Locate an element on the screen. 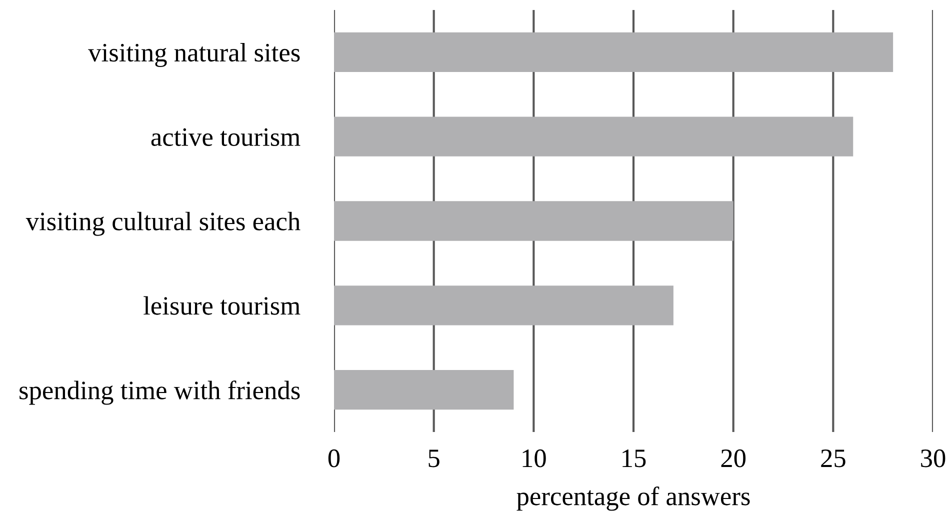 This screenshot has height=528, width=951. y-tick-label: visiting natural sites is located at coordinates (194, 55).